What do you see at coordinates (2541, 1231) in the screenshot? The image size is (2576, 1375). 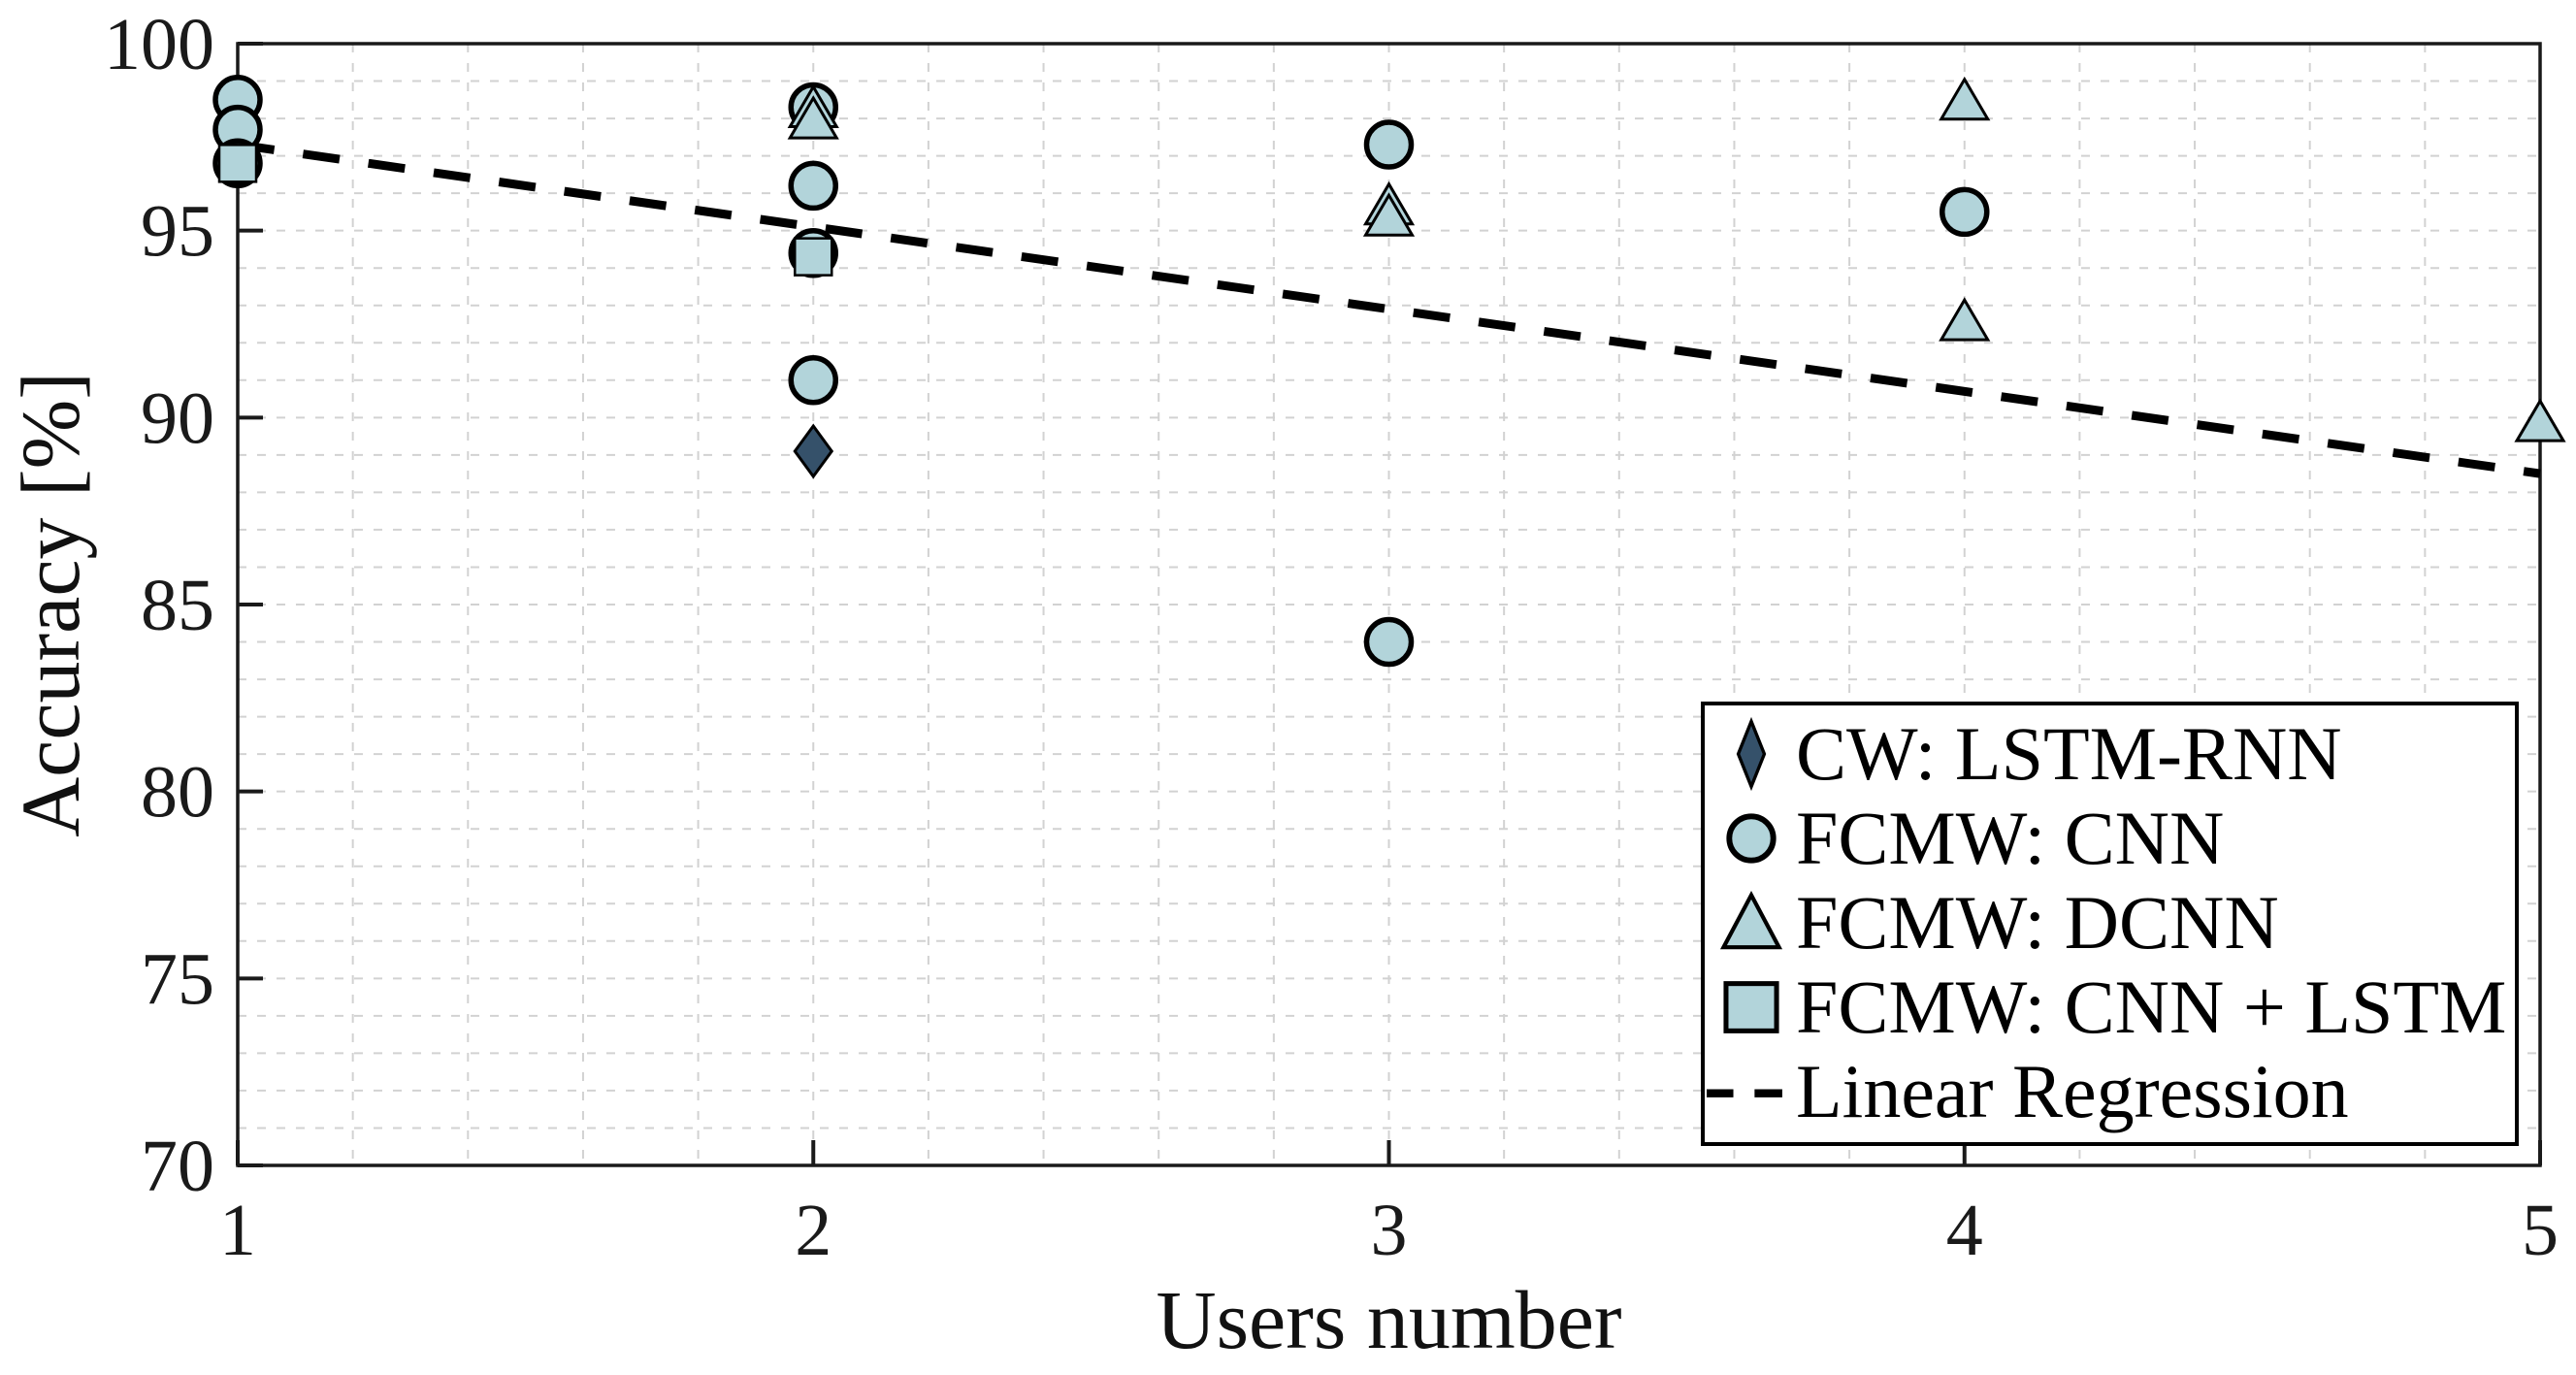 I see `x-tick-label: 5` at bounding box center [2541, 1231].